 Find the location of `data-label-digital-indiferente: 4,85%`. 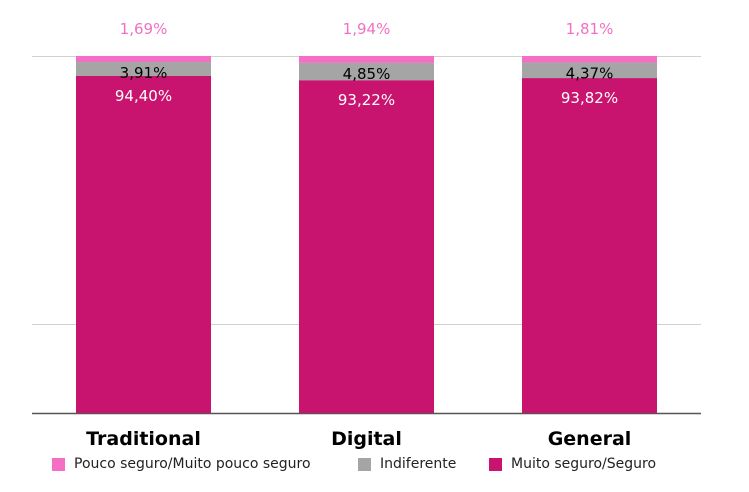

data-label-digital-indiferente: 4,85% is located at coordinates (367, 74).